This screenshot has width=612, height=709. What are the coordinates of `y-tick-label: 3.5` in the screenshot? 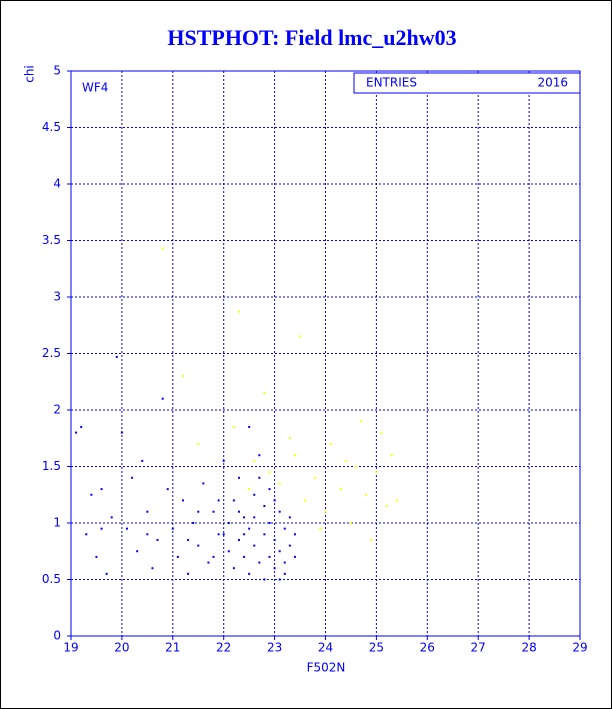 It's located at (51, 240).